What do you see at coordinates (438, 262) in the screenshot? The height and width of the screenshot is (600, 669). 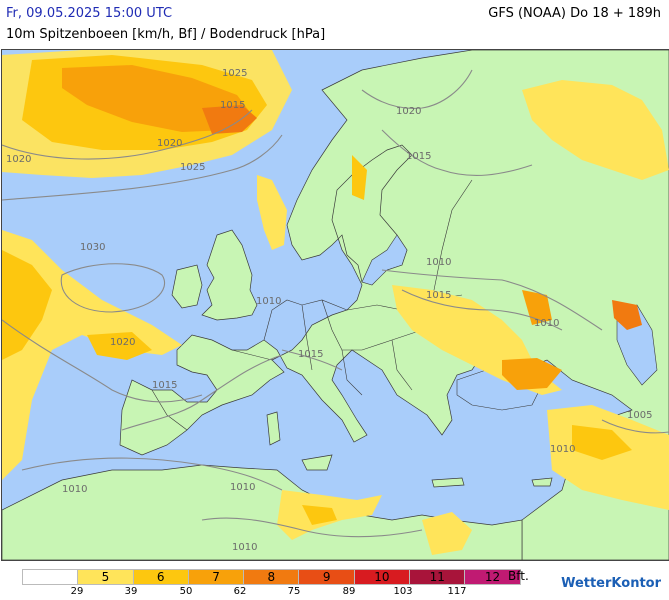 I see `isobar-label-1010-ne: 1010` at bounding box center [438, 262].